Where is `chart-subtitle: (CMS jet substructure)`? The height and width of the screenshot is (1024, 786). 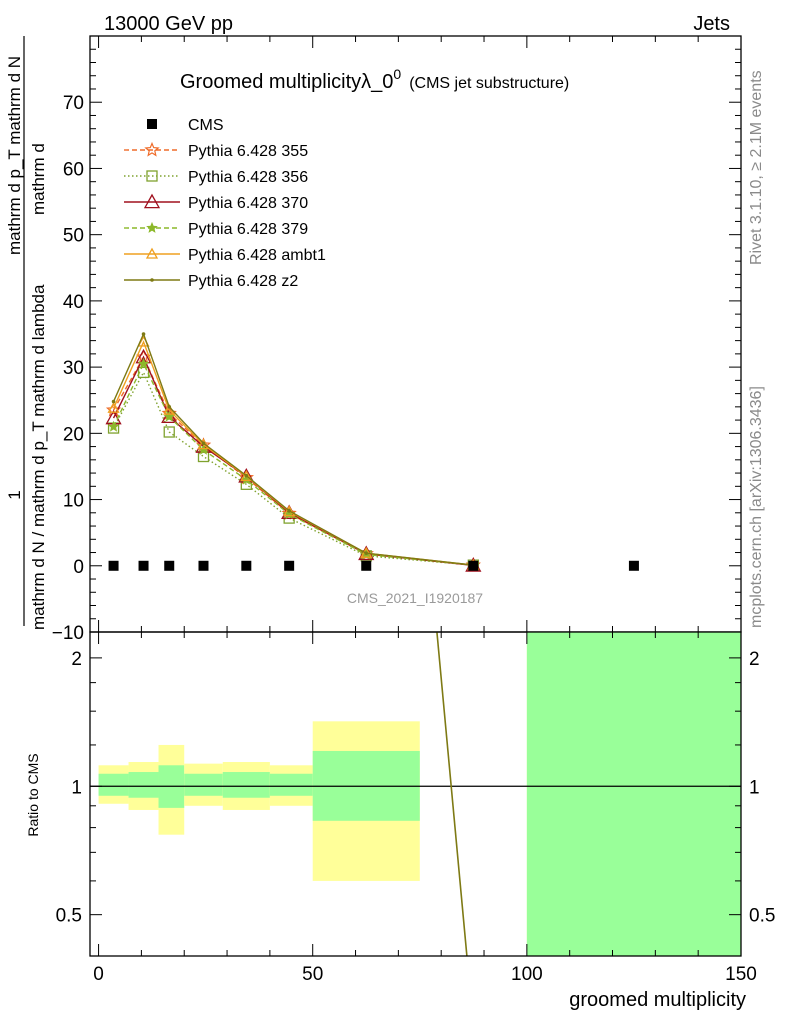
chart-subtitle: (CMS jet substructure) is located at coordinates (489, 83).